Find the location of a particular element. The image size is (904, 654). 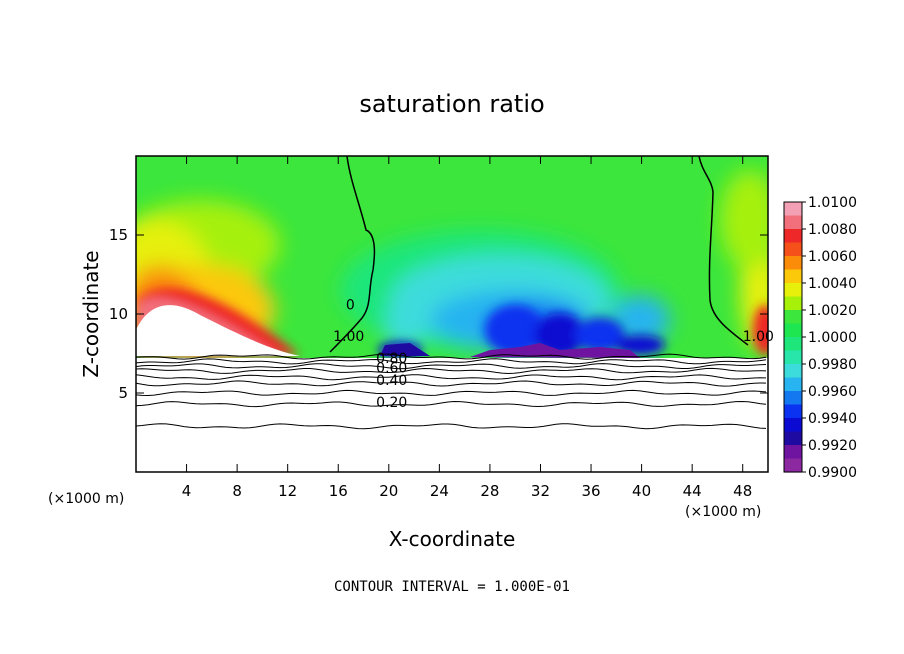

x-tick-label: 28 is located at coordinates (489, 491).